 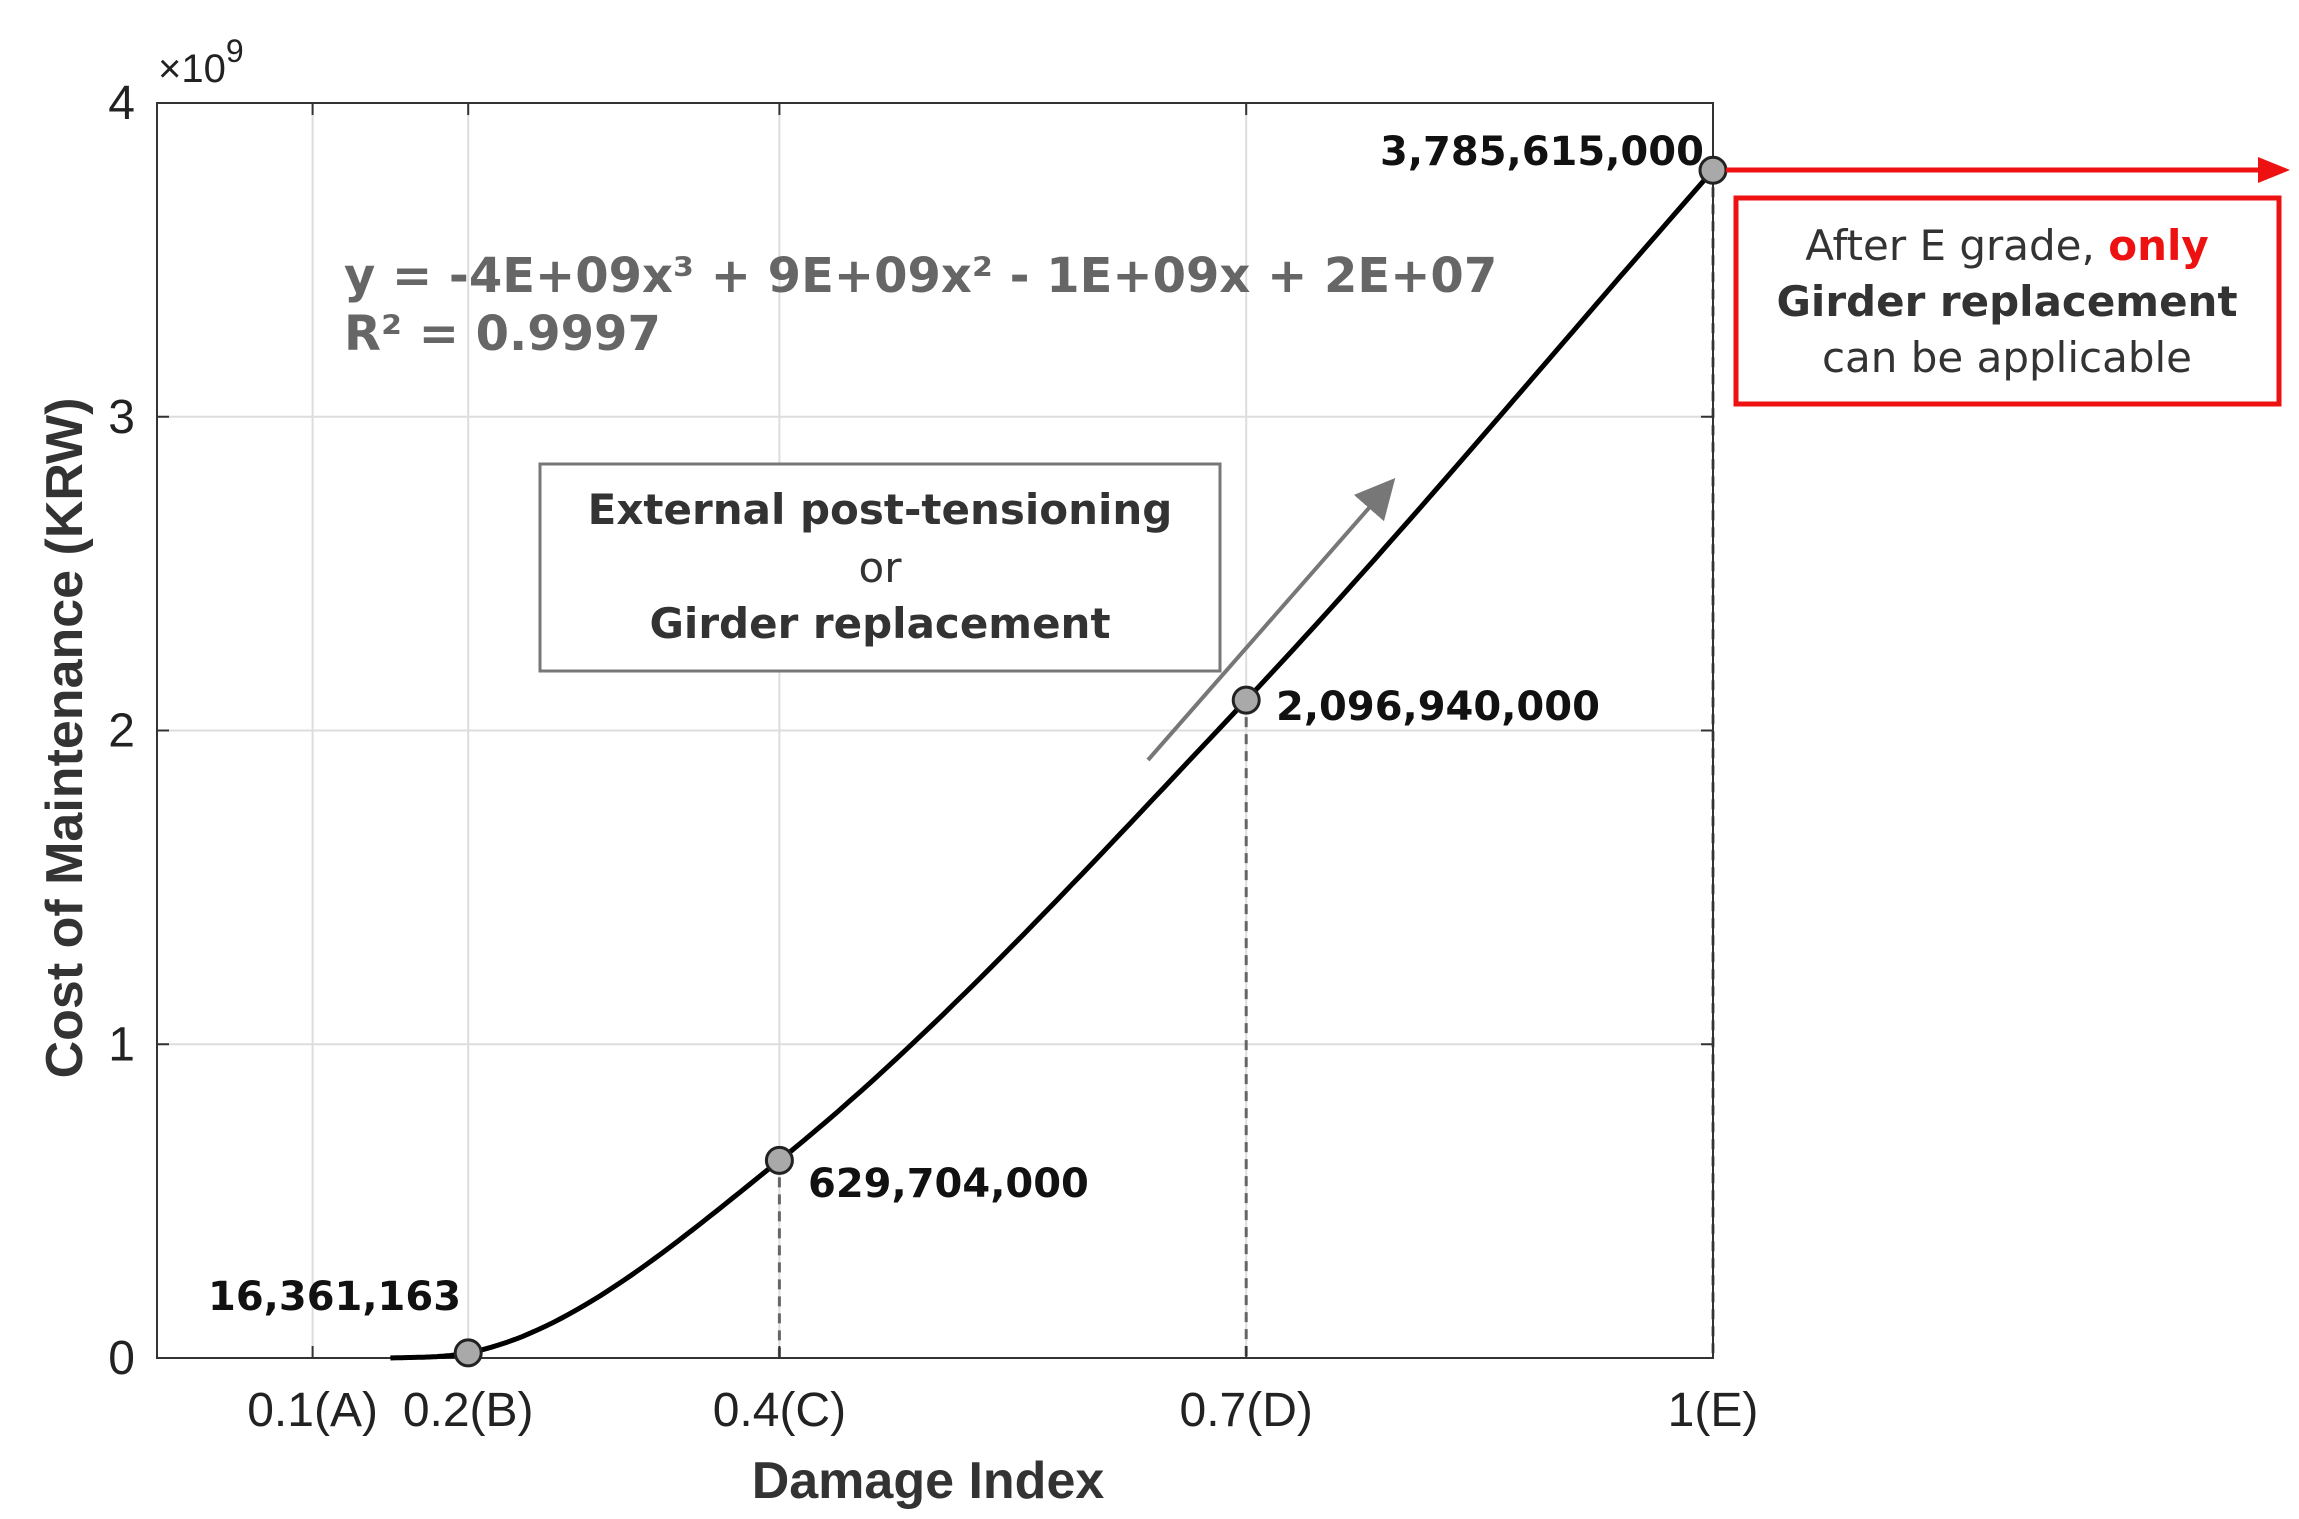 What do you see at coordinates (2274, 170) in the screenshot?
I see `replacement-arrow-head` at bounding box center [2274, 170].